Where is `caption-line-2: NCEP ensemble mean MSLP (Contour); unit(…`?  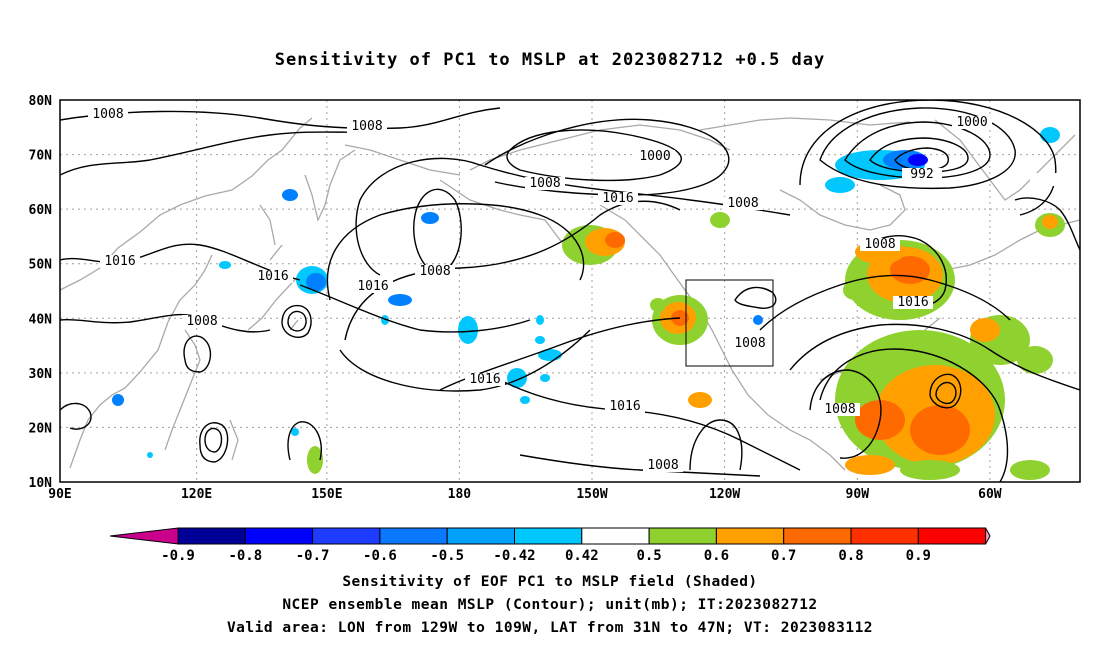 caption-line-2: NCEP ensemble mean MSLP (Contour); unit(… is located at coordinates (550, 605).